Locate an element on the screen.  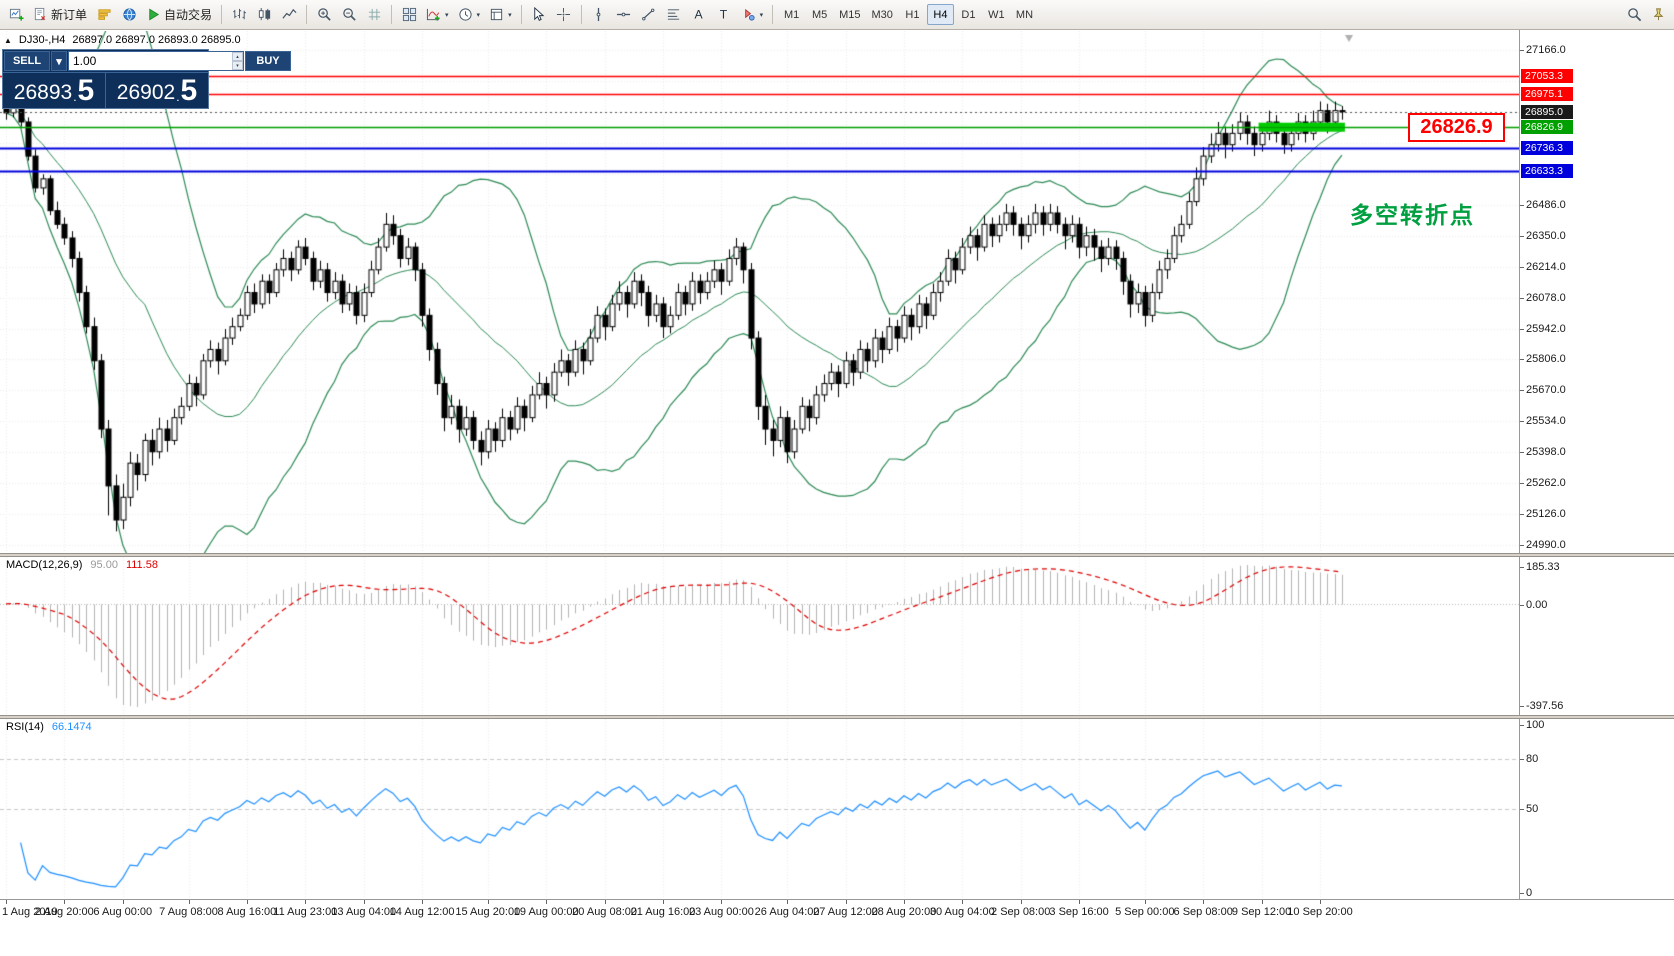
tile-windows-icon is located at coordinates (409, 14).